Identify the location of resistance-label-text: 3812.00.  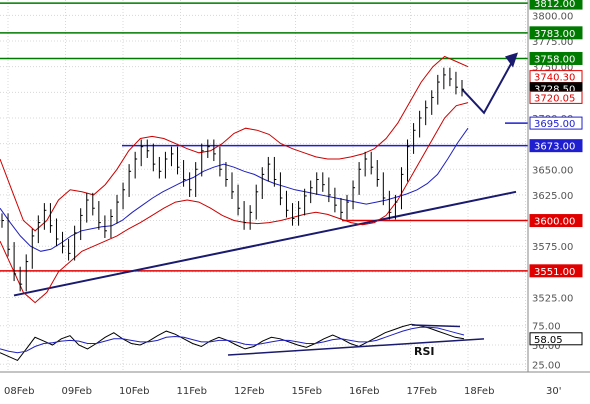
(554, 5).